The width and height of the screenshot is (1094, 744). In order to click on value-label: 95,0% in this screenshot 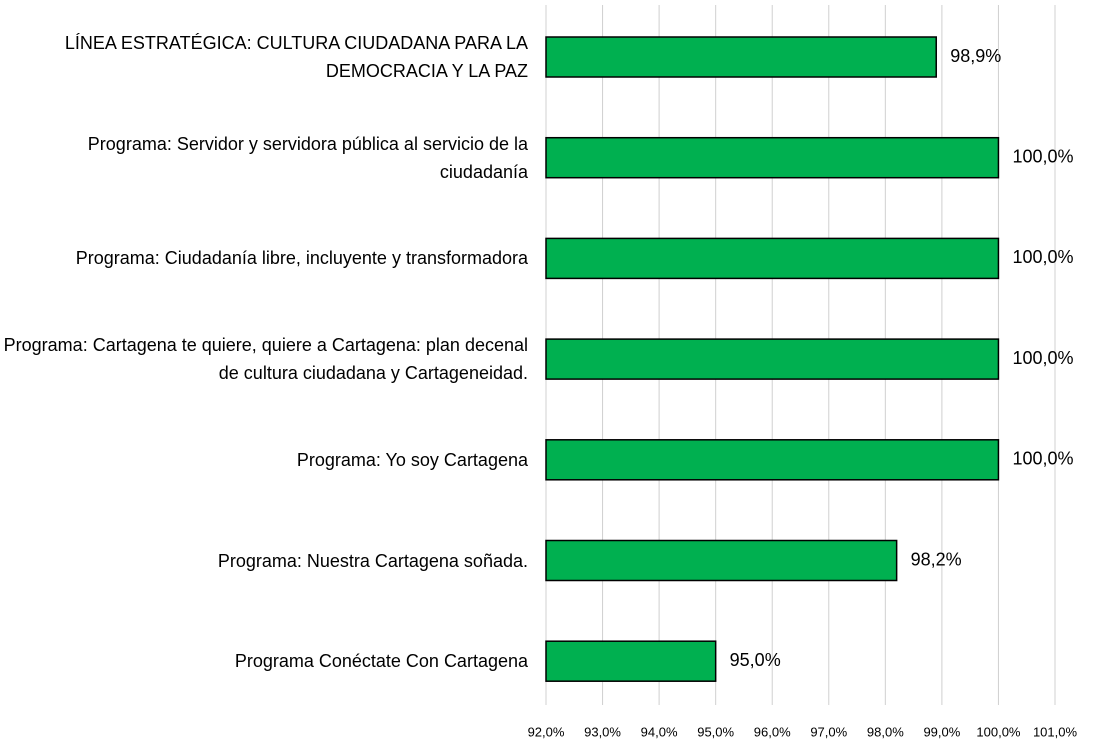, I will do `click(755, 660)`.